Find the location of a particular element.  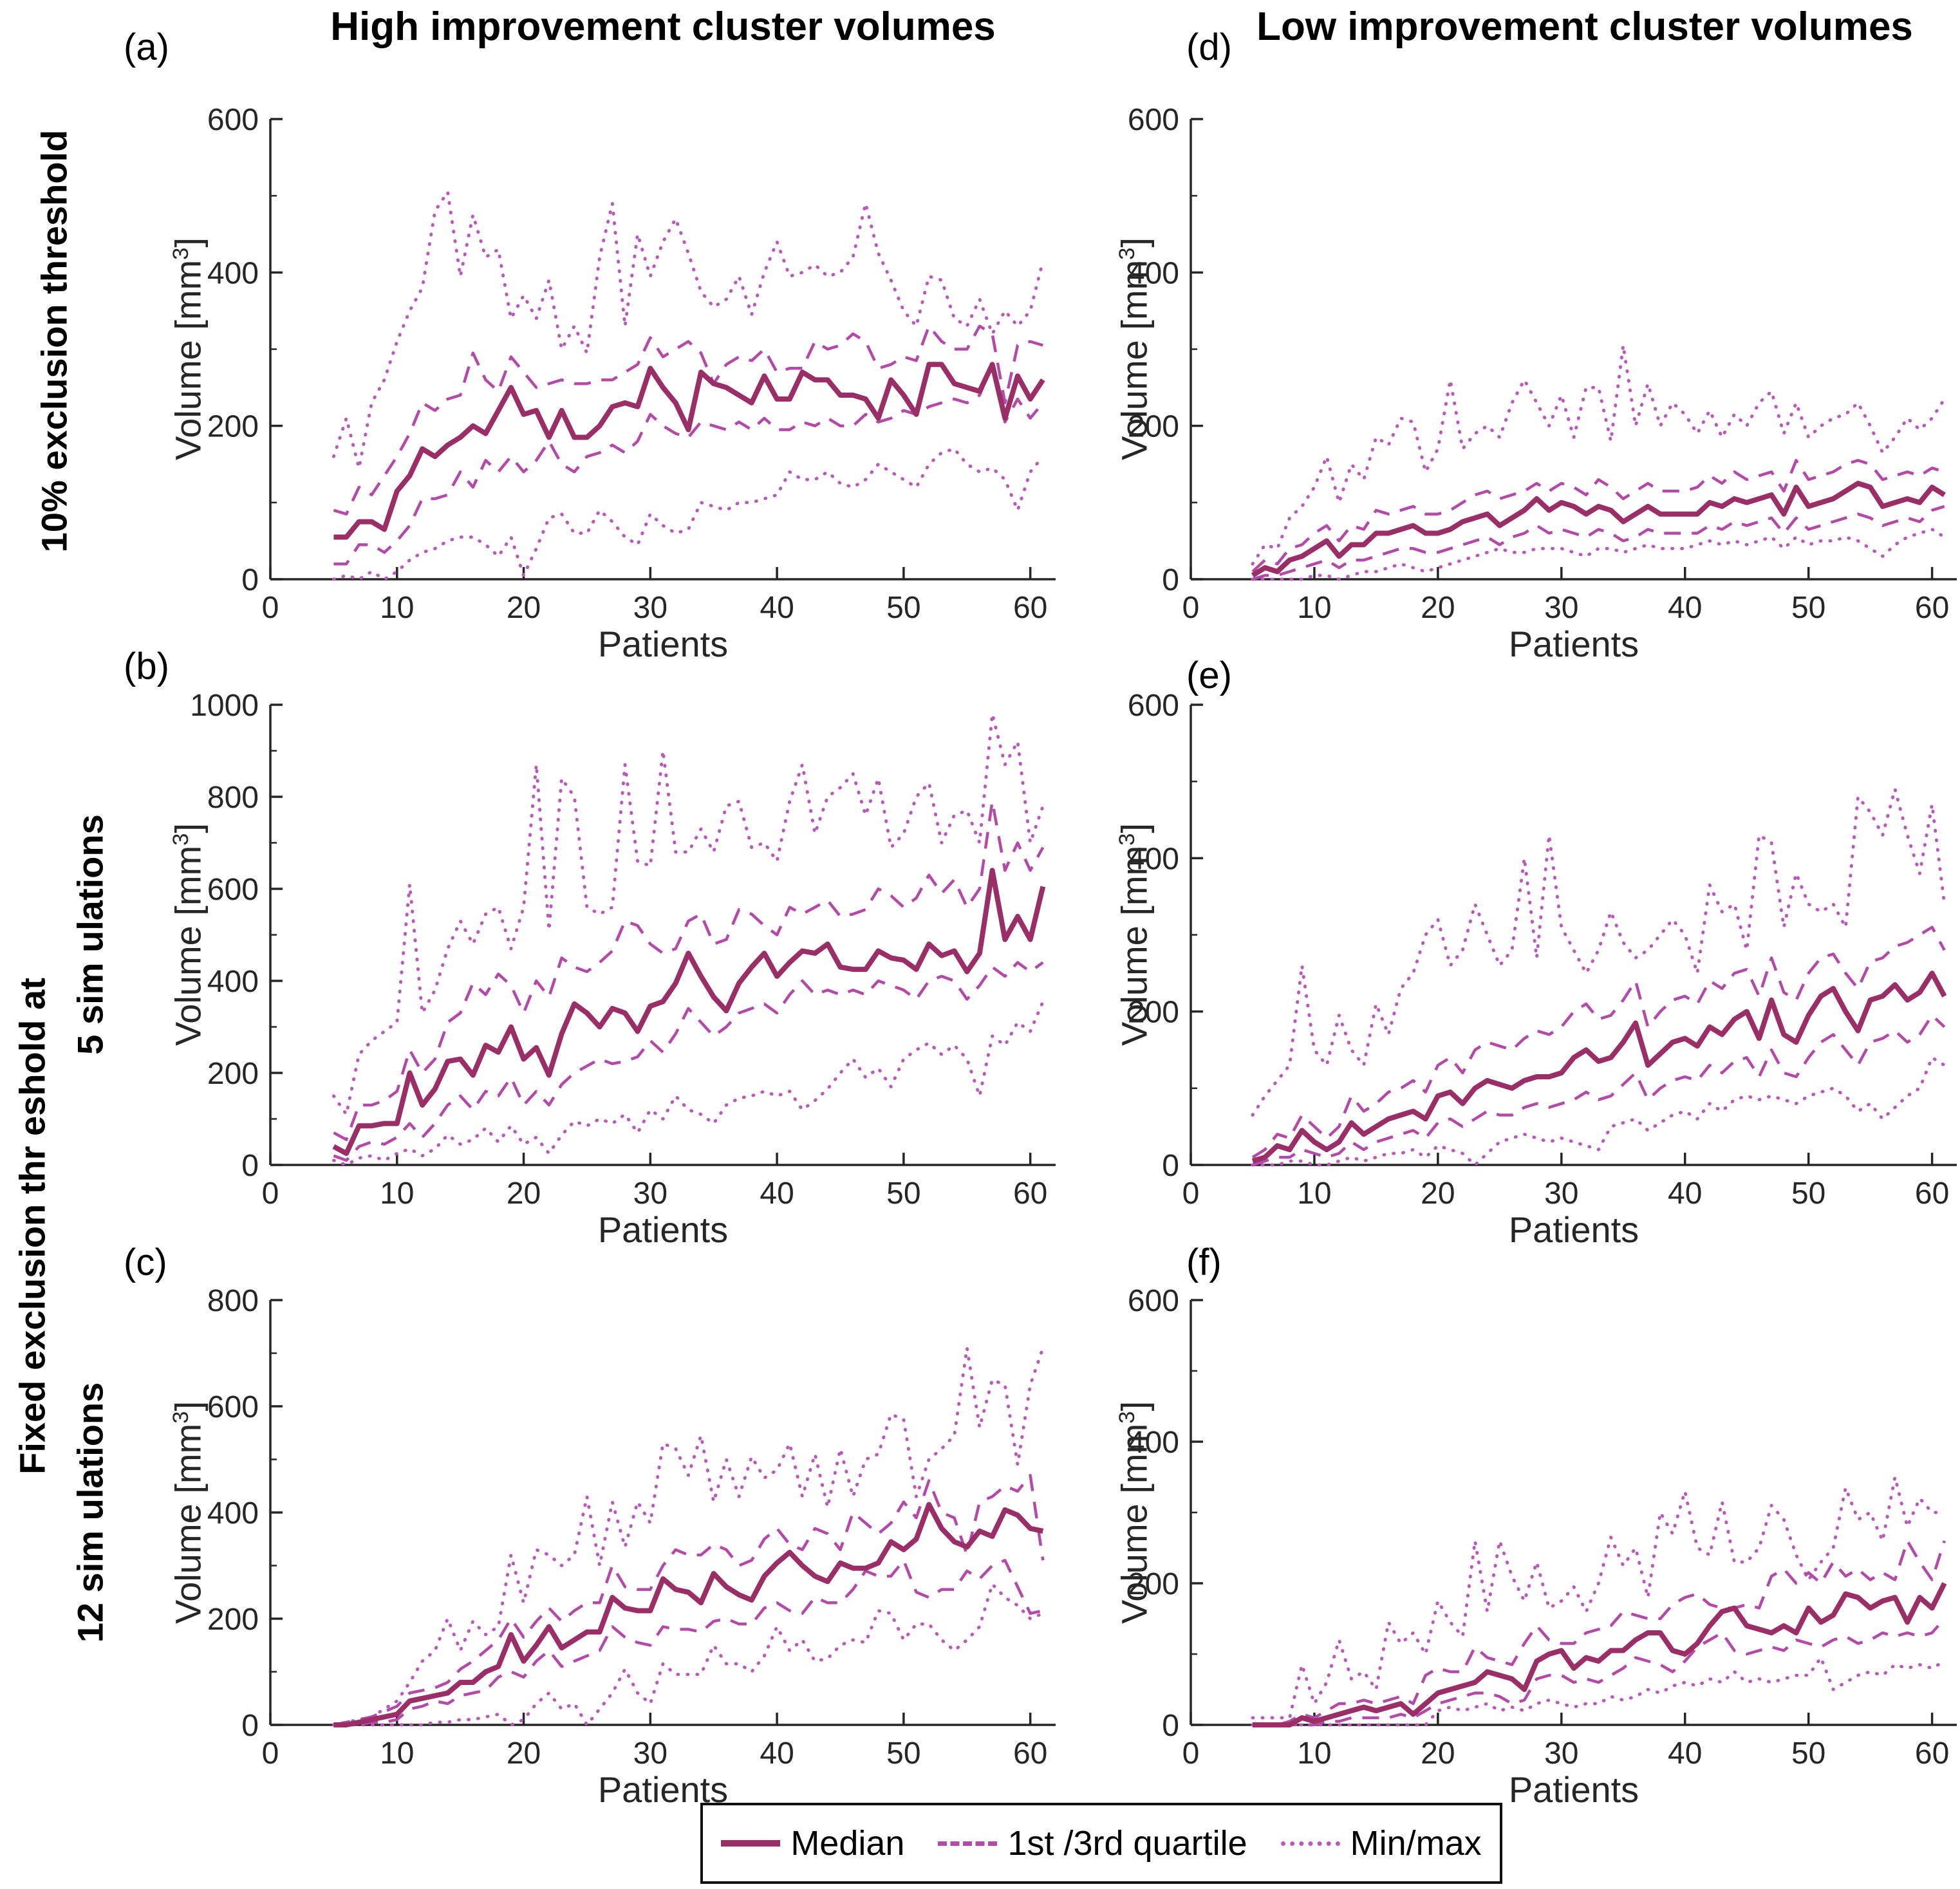

legend-item-median: Median is located at coordinates (812, 1843).